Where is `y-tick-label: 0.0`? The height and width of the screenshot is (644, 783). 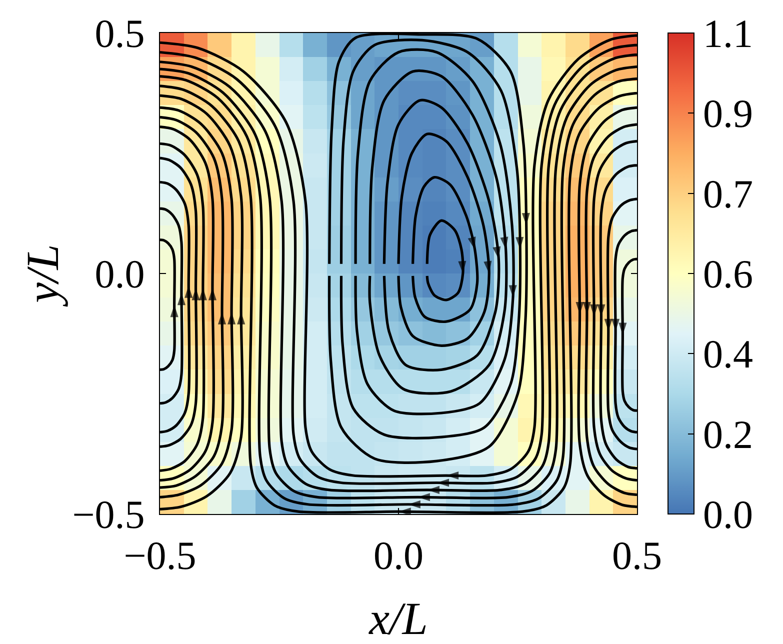 y-tick-label: 0.0 is located at coordinates (119, 274).